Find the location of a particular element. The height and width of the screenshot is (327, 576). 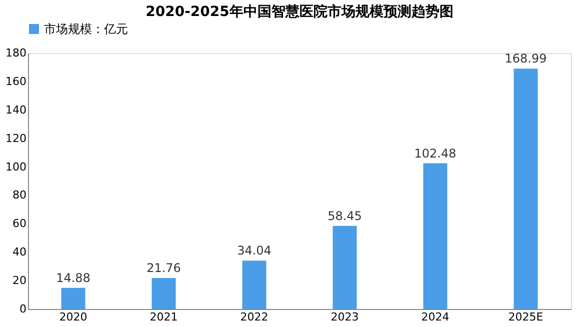

y-tick-label: 140 is located at coordinates (16, 109).